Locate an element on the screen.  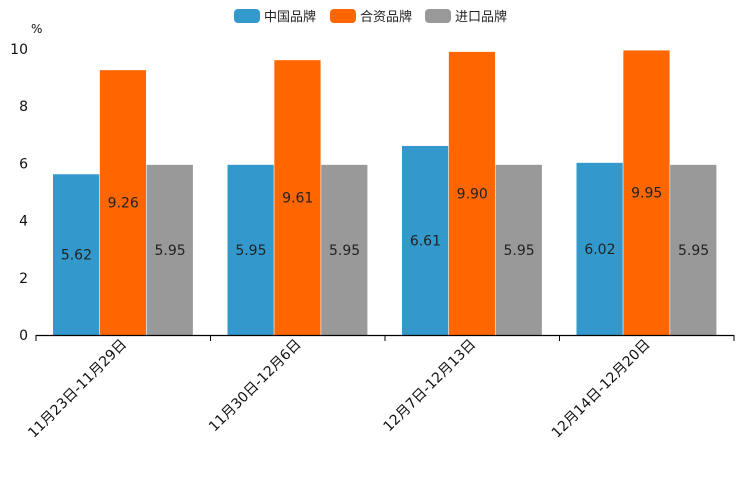
x-category-label: 12月14日-12月20日 is located at coordinates (601, 389).